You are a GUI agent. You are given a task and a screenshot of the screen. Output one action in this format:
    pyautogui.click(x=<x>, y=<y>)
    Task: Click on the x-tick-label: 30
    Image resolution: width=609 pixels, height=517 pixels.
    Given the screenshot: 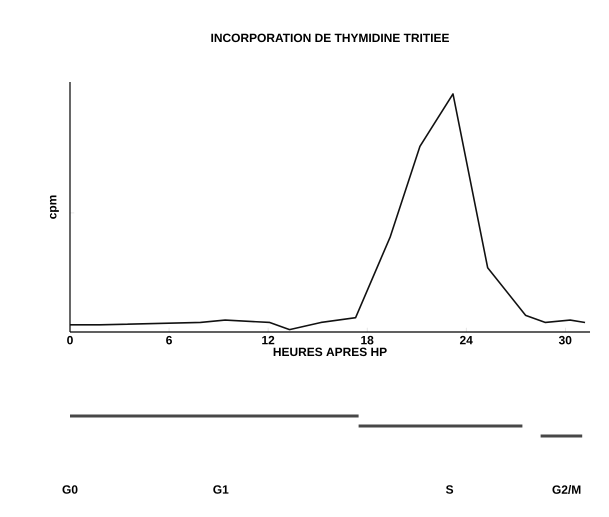 What is the action you would take?
    pyautogui.click(x=565, y=340)
    